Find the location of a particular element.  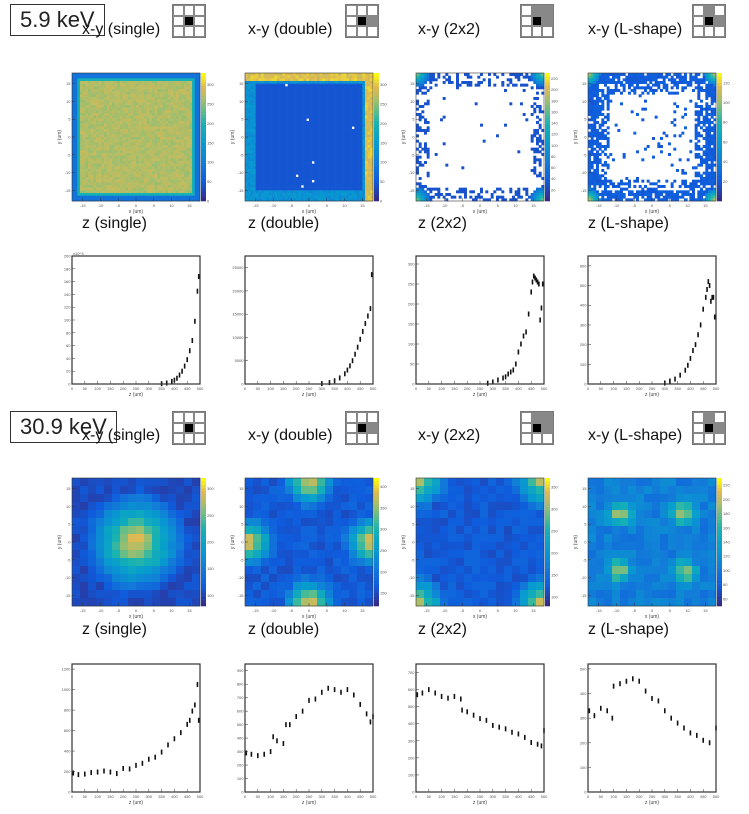

colorbar-tick-label: 300 is located at coordinates (383, 84).